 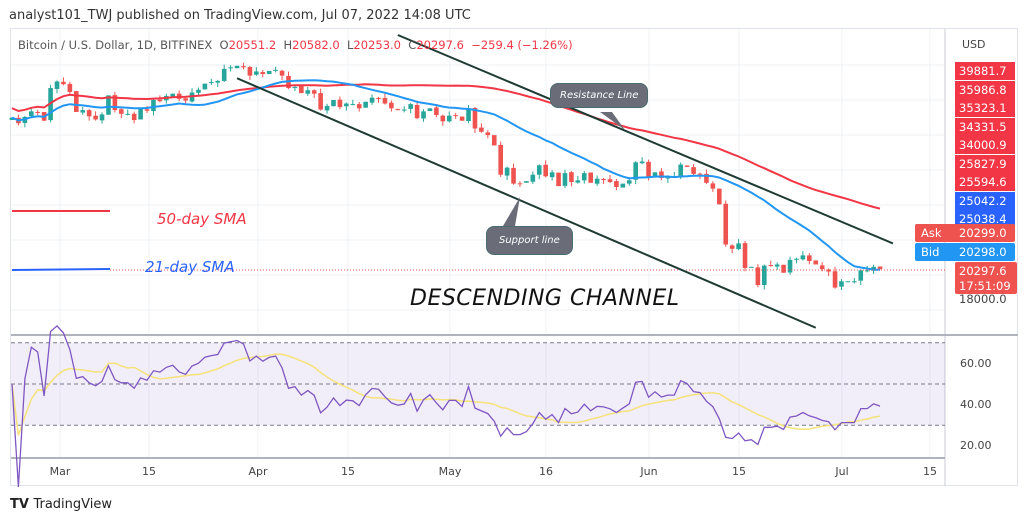 What do you see at coordinates (985, 200) in the screenshot?
I see `price-axis-label: 25042.2` at bounding box center [985, 200].